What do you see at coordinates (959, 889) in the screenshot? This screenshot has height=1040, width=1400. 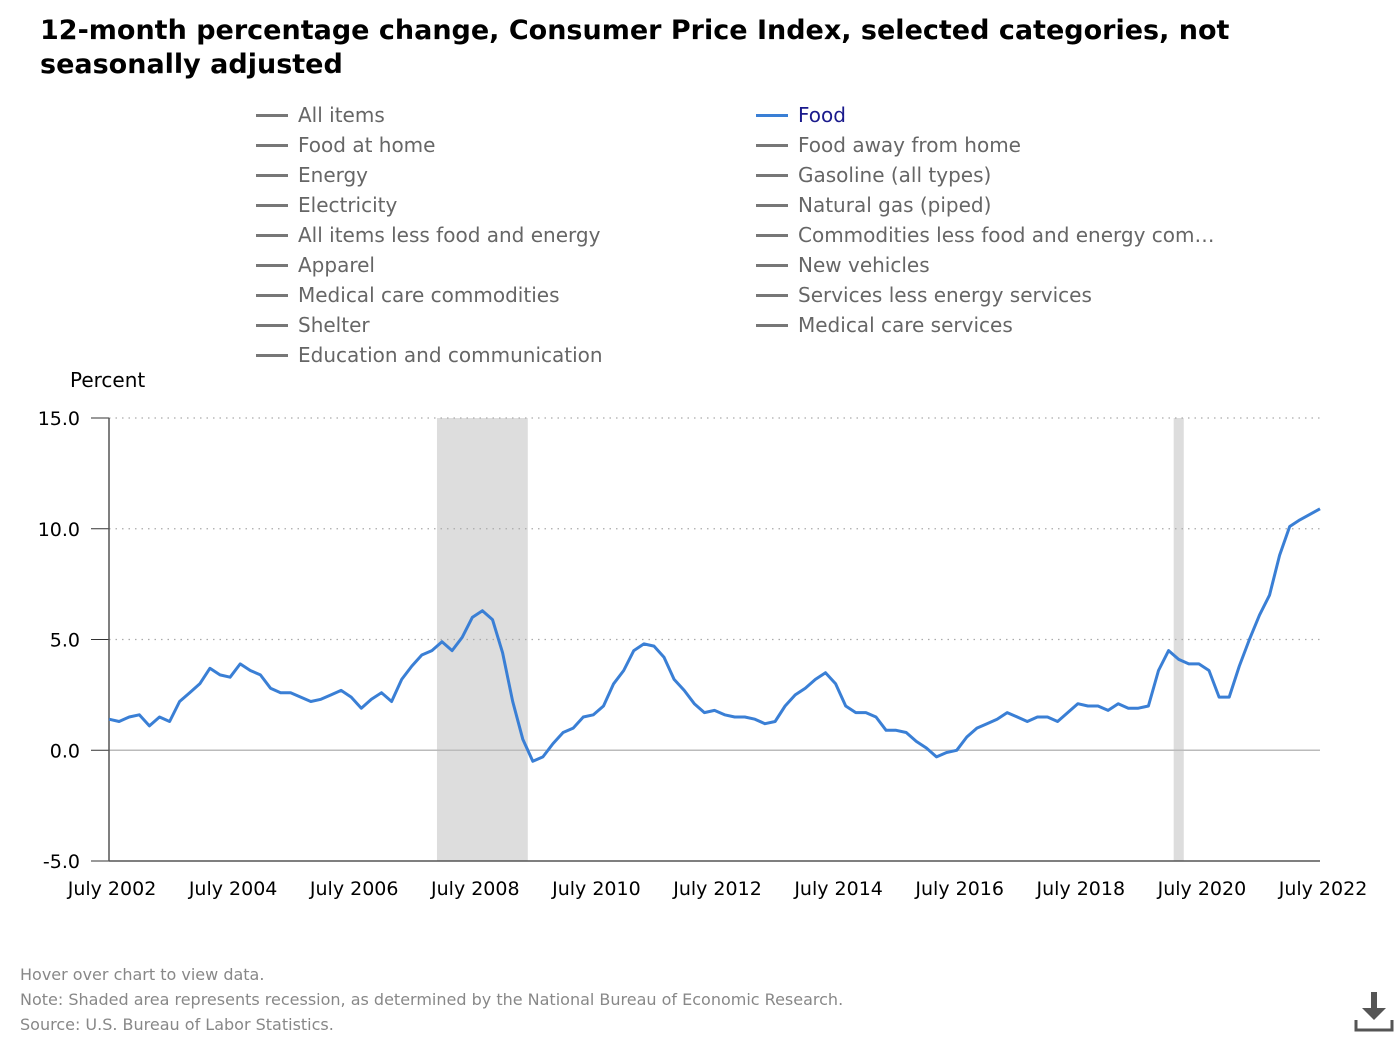 I see `x-tick-label: July 2016` at bounding box center [959, 889].